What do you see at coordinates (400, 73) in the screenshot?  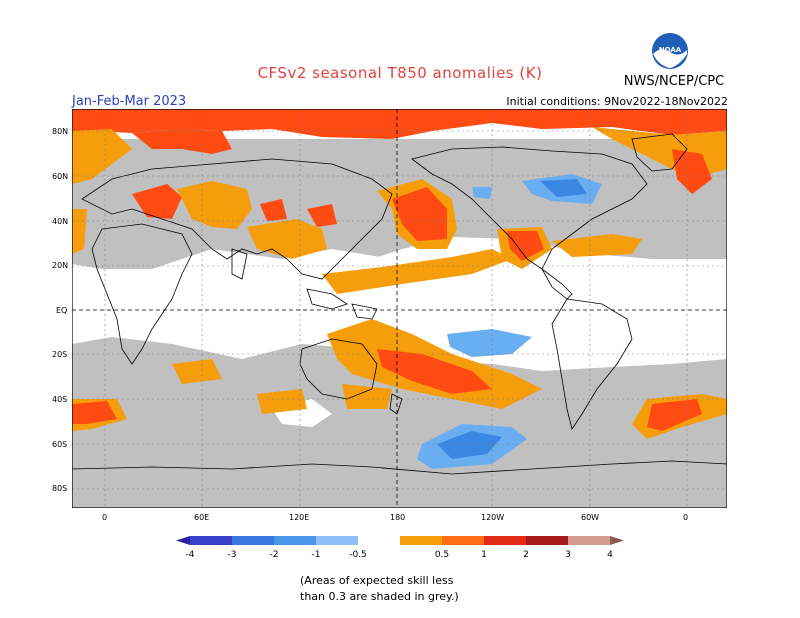 I see `map-title: CFSv2 seasonal T850 anomalies (K)` at bounding box center [400, 73].